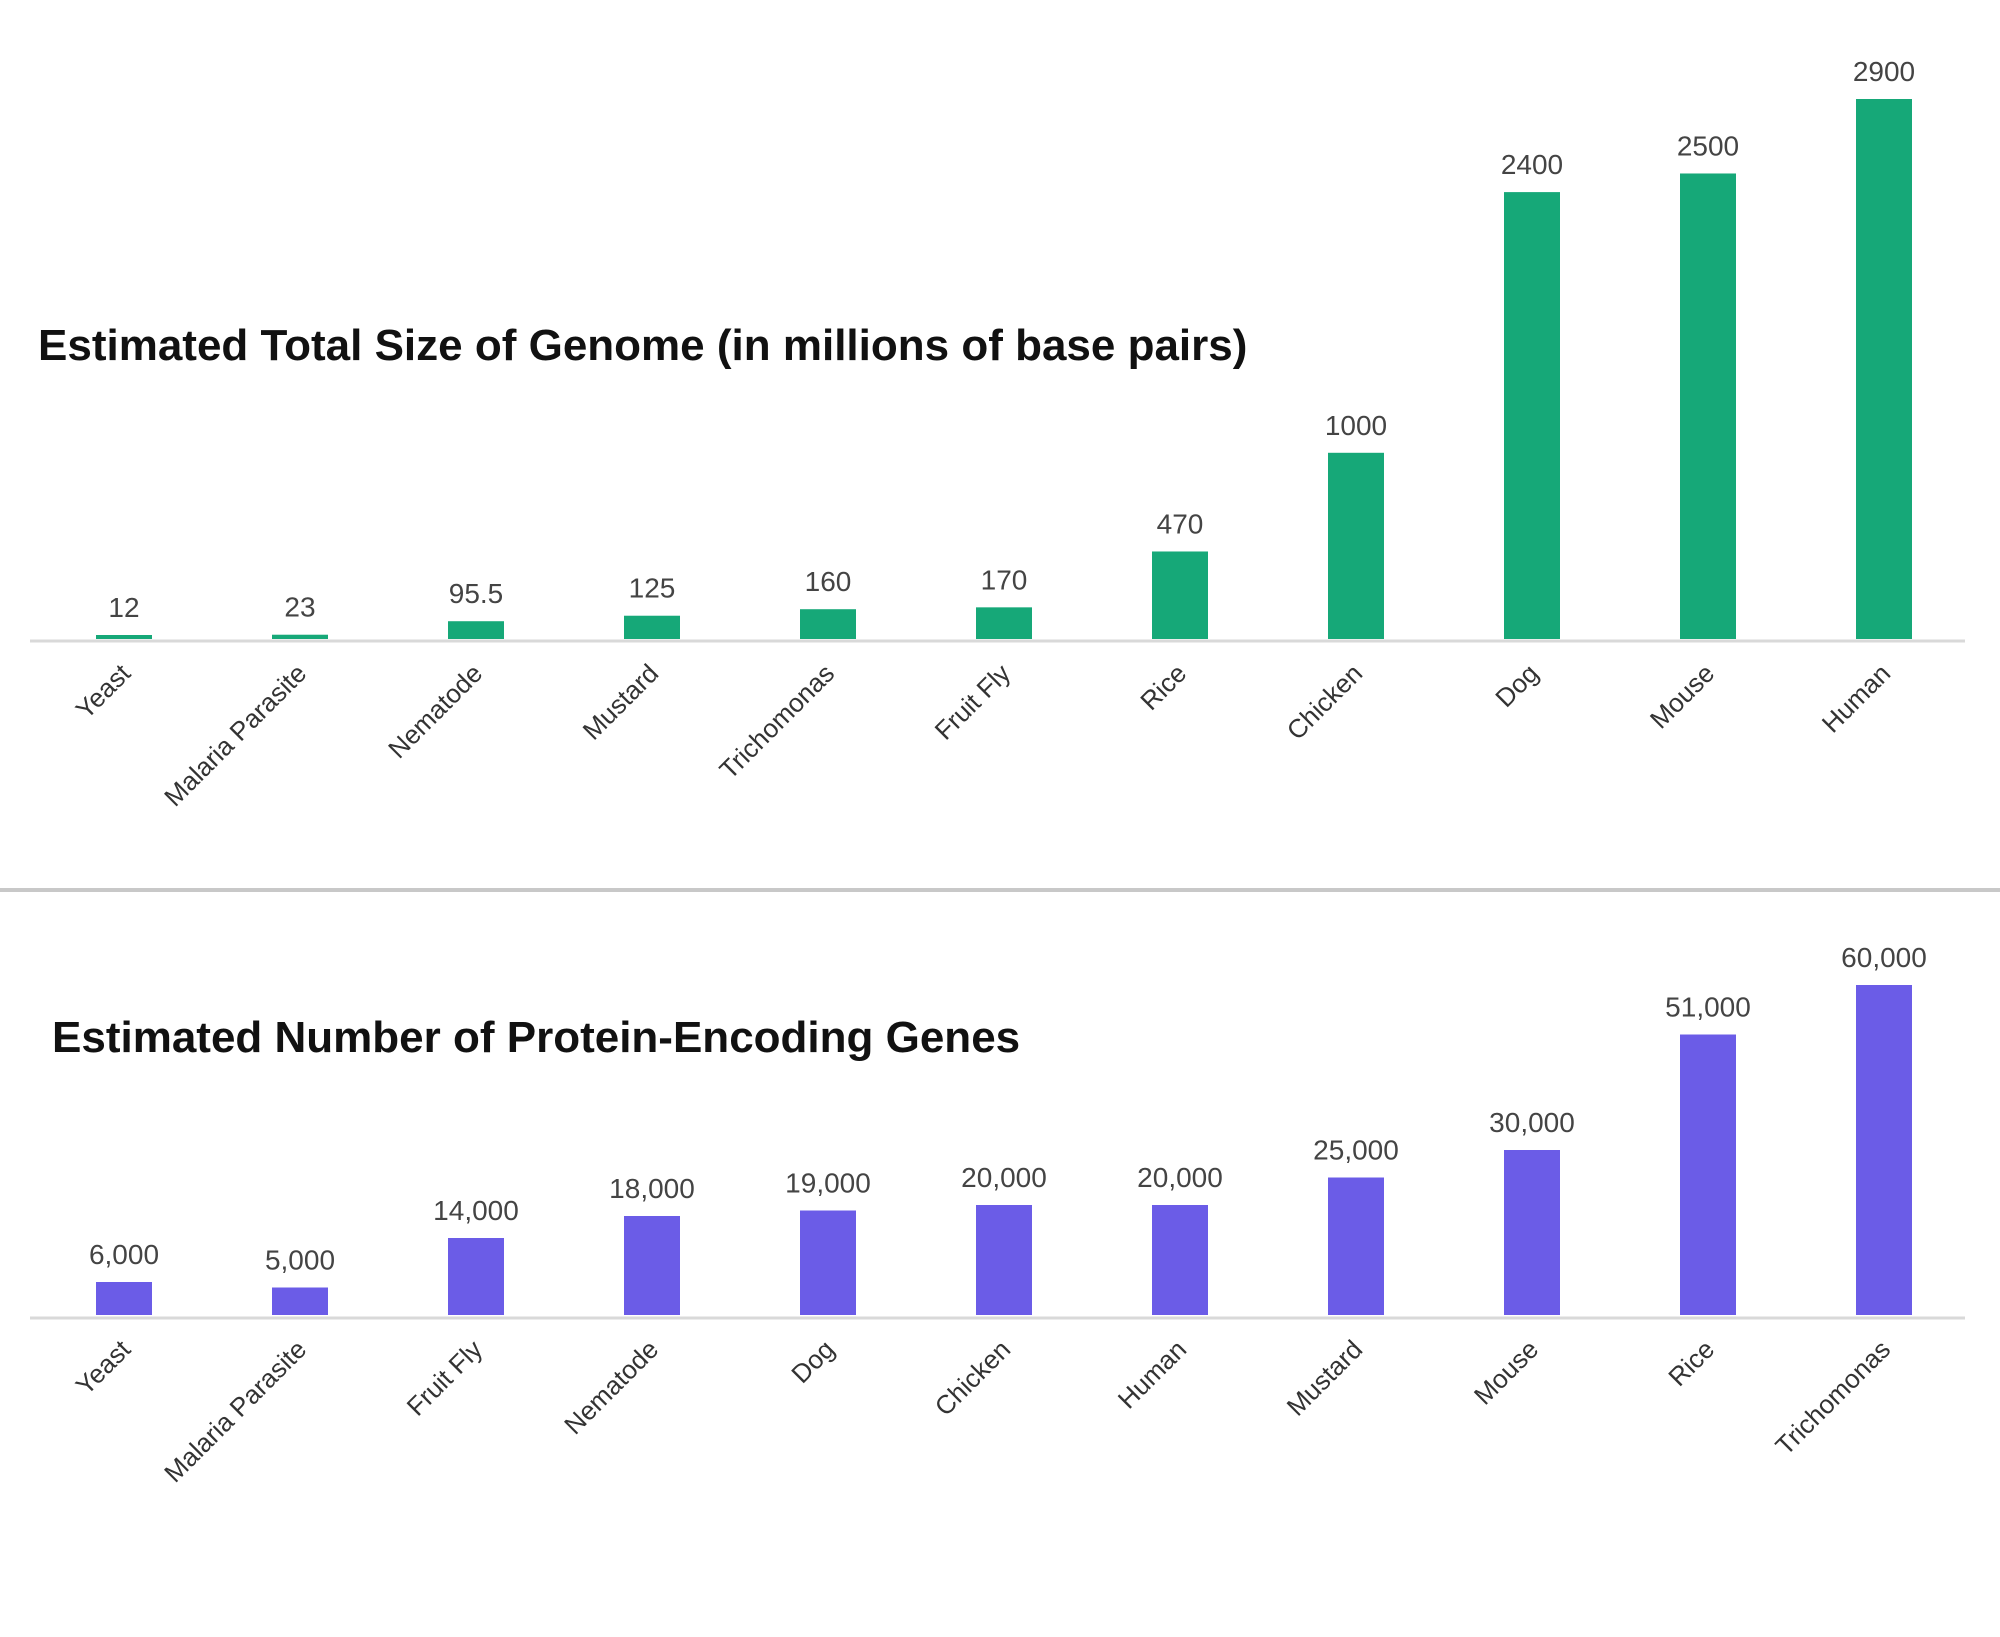 Image resolution: width=2000 pixels, height=1637 pixels. I want to click on genome-size-category-label: Yeast, so click(103, 690).